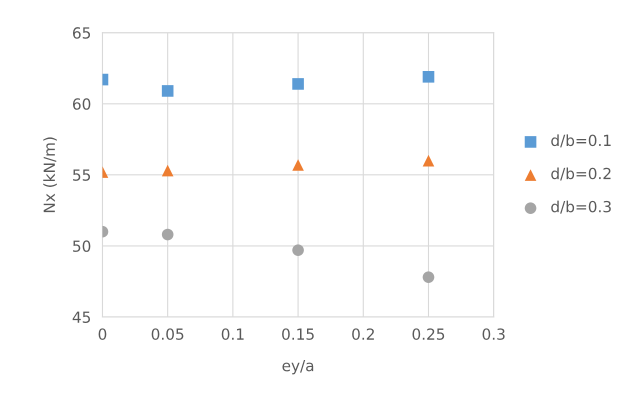 The width and height of the screenshot is (621, 409). I want to click on x-tick-label: 0.05, so click(168, 334).